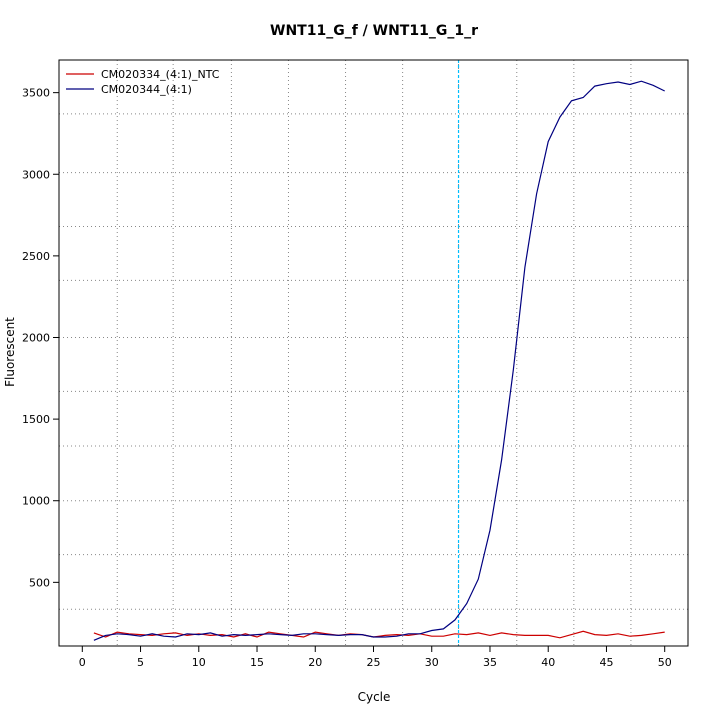 This screenshot has width=720, height=720. Describe the element at coordinates (36, 419) in the screenshot. I see `y-tick-label: 1500` at that location.